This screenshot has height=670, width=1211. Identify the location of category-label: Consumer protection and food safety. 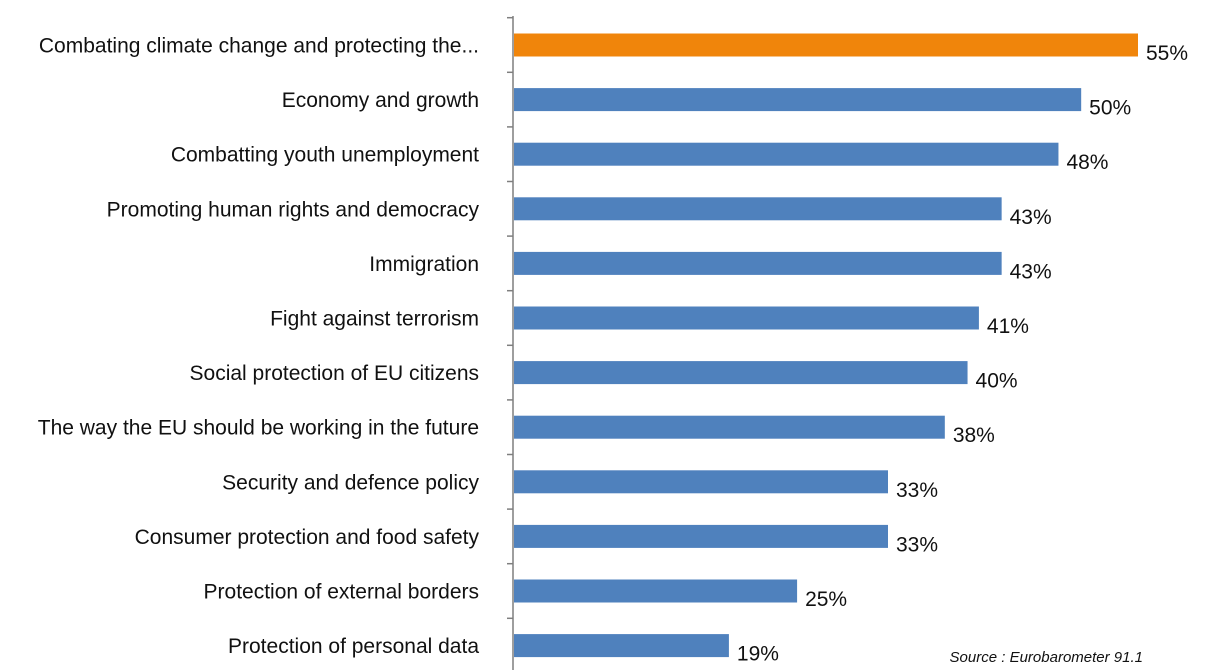
(307, 537).